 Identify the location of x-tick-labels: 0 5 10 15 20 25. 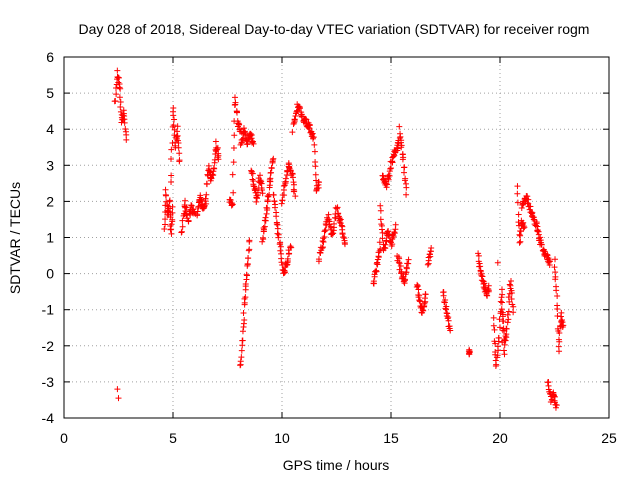
(338, 438).